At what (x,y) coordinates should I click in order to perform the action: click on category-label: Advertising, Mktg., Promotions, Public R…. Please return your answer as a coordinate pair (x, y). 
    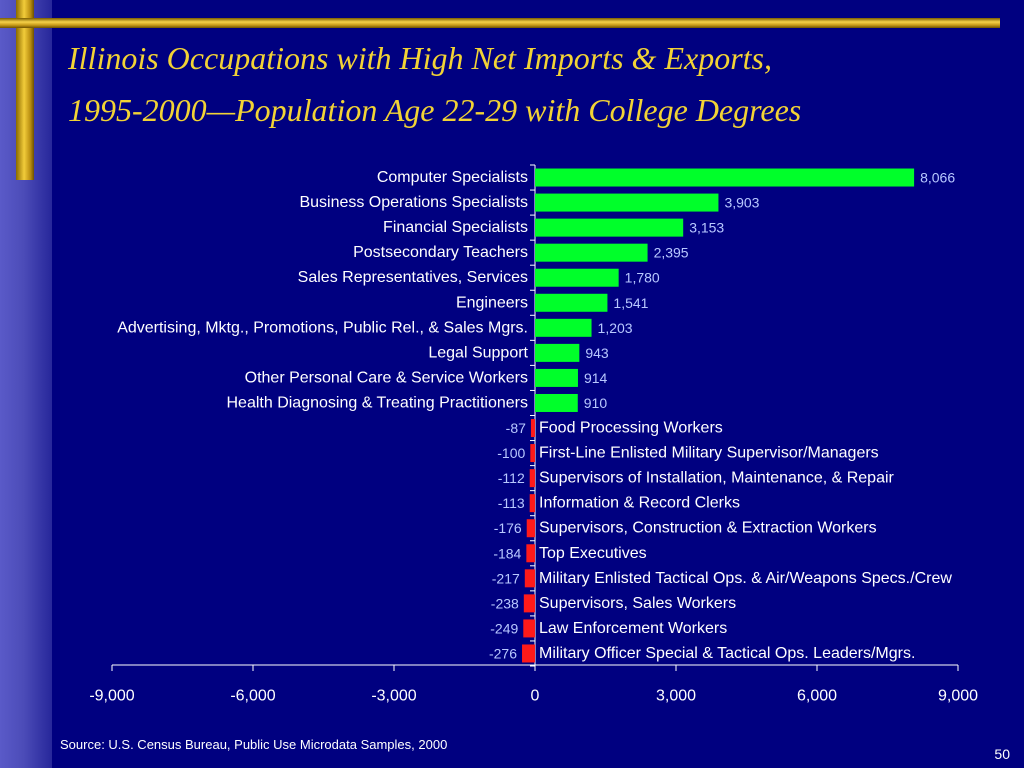
    Looking at the image, I should click on (322, 327).